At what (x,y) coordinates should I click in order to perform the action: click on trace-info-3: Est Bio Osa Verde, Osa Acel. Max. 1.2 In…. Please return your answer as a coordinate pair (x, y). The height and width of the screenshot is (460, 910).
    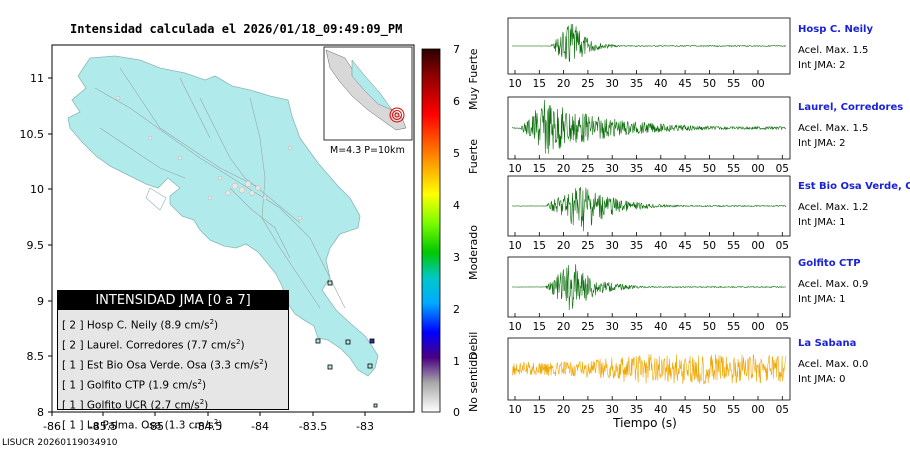
    Looking at the image, I should click on (854, 204).